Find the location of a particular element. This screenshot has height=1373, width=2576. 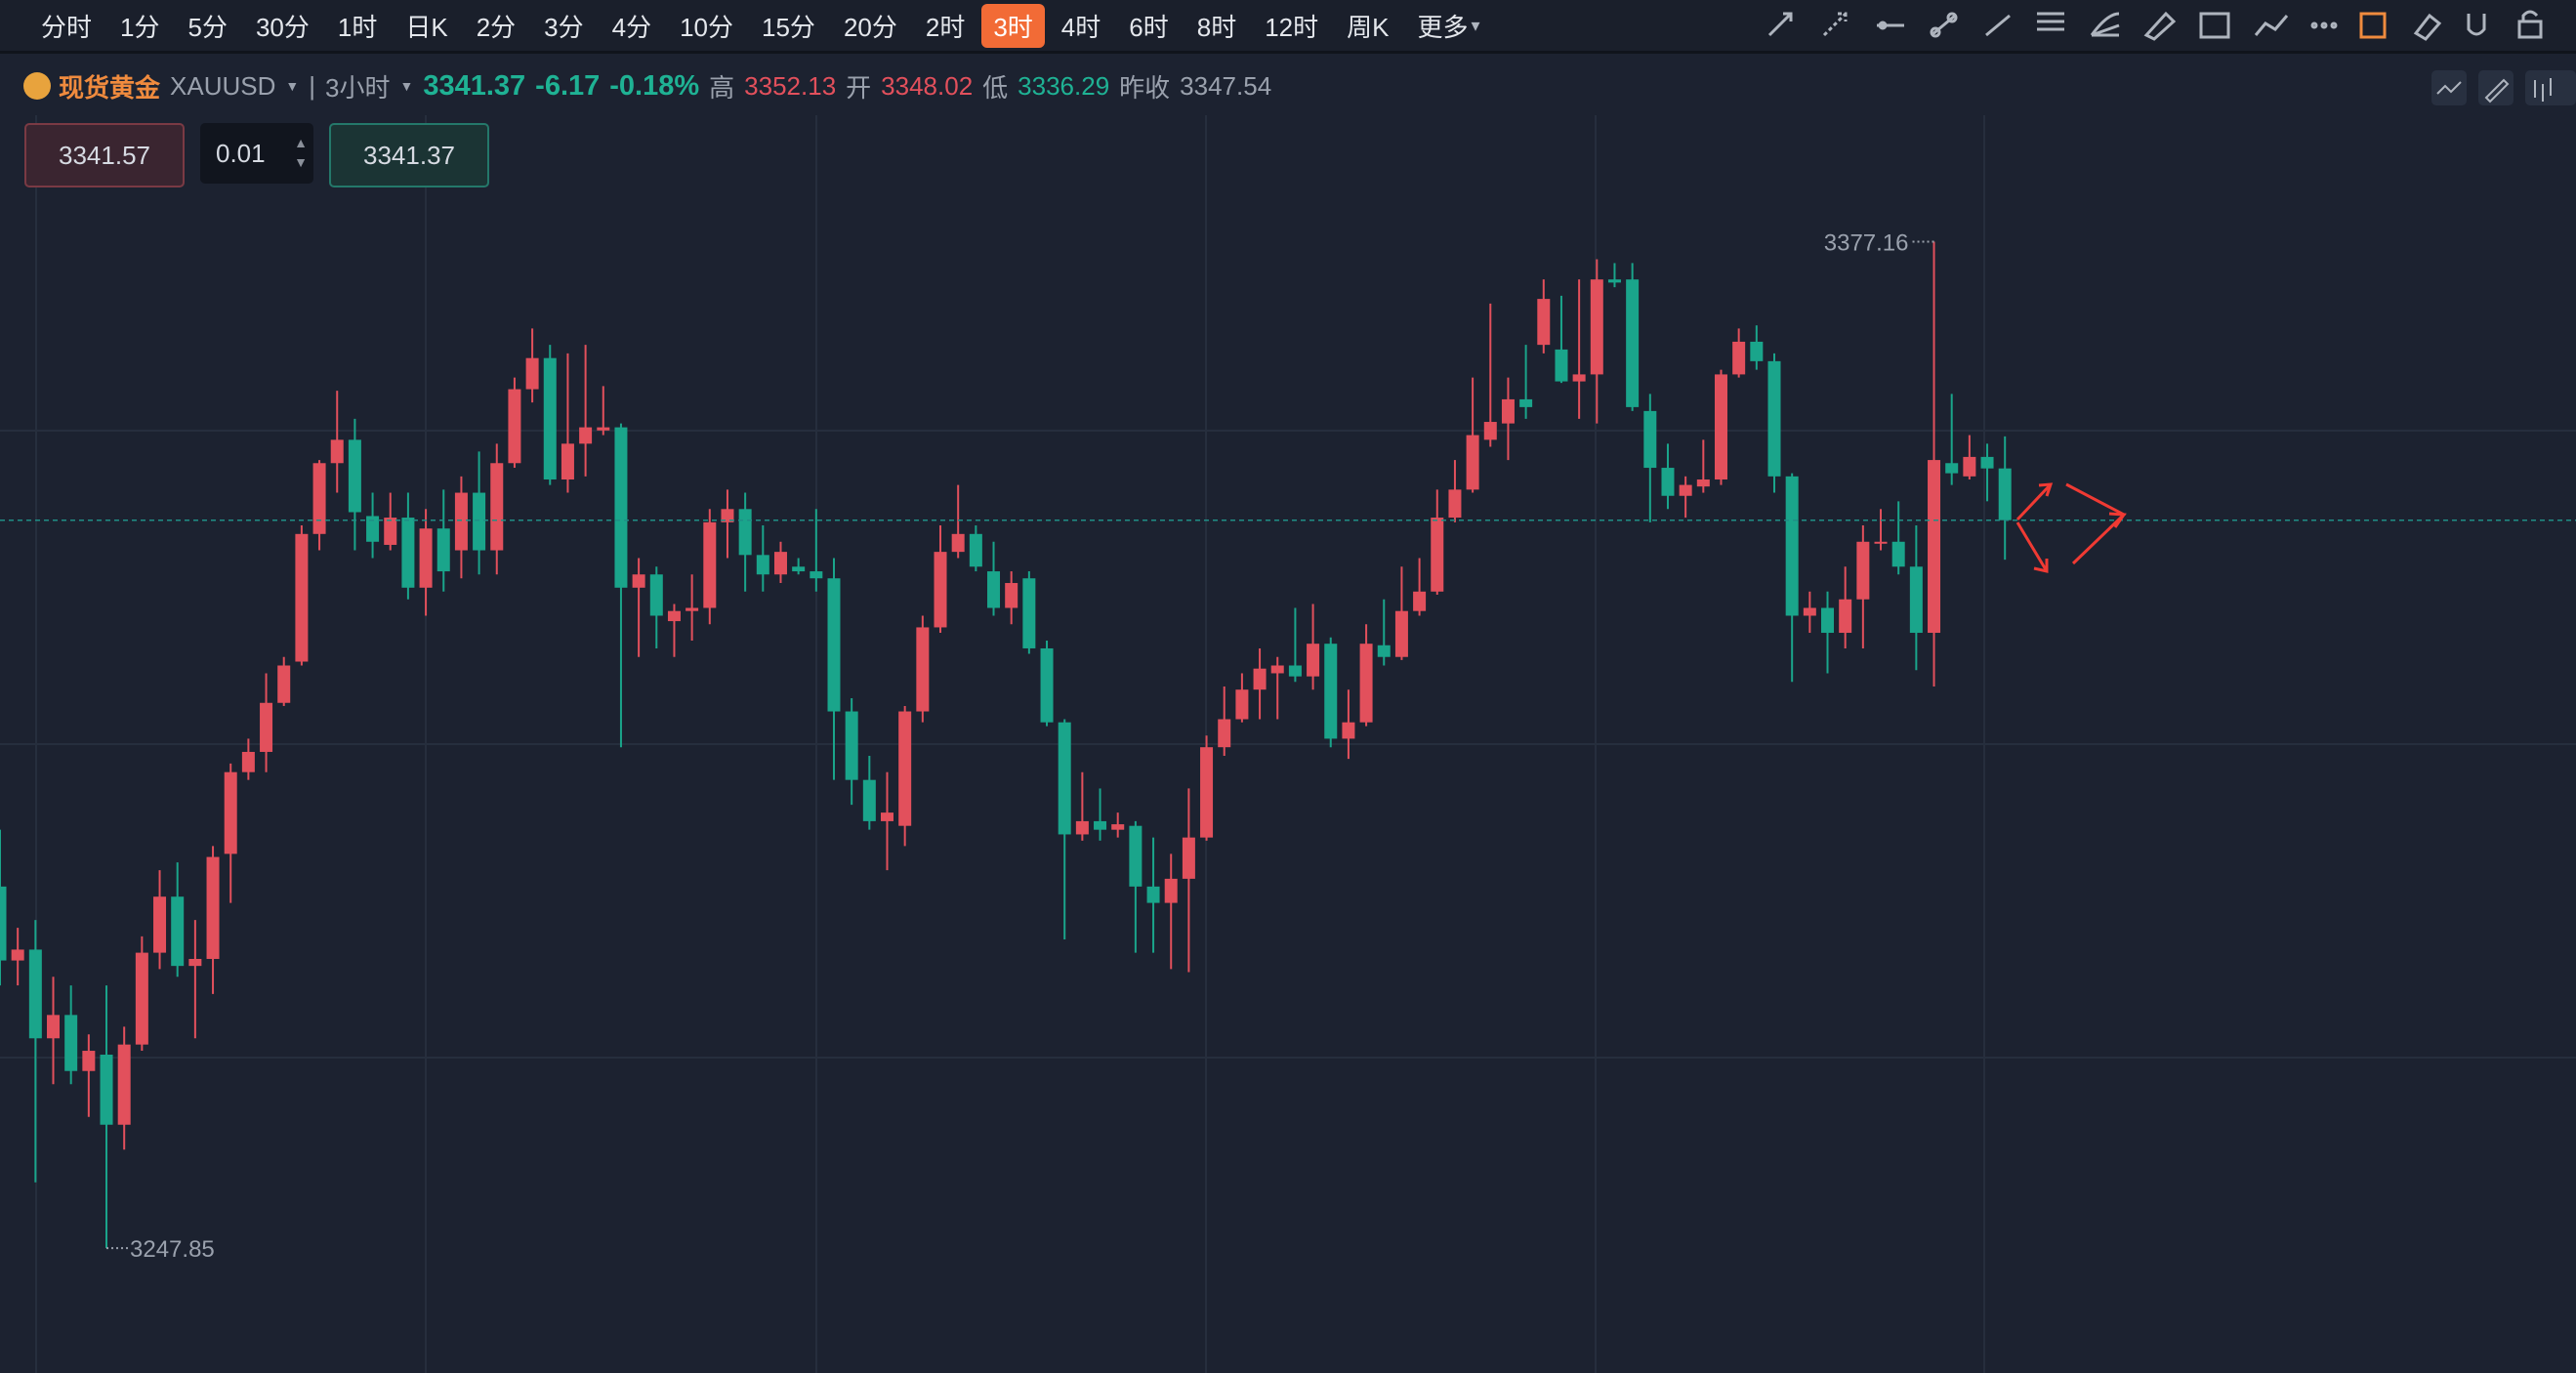

interval-tab: 12时 is located at coordinates (1292, 27).